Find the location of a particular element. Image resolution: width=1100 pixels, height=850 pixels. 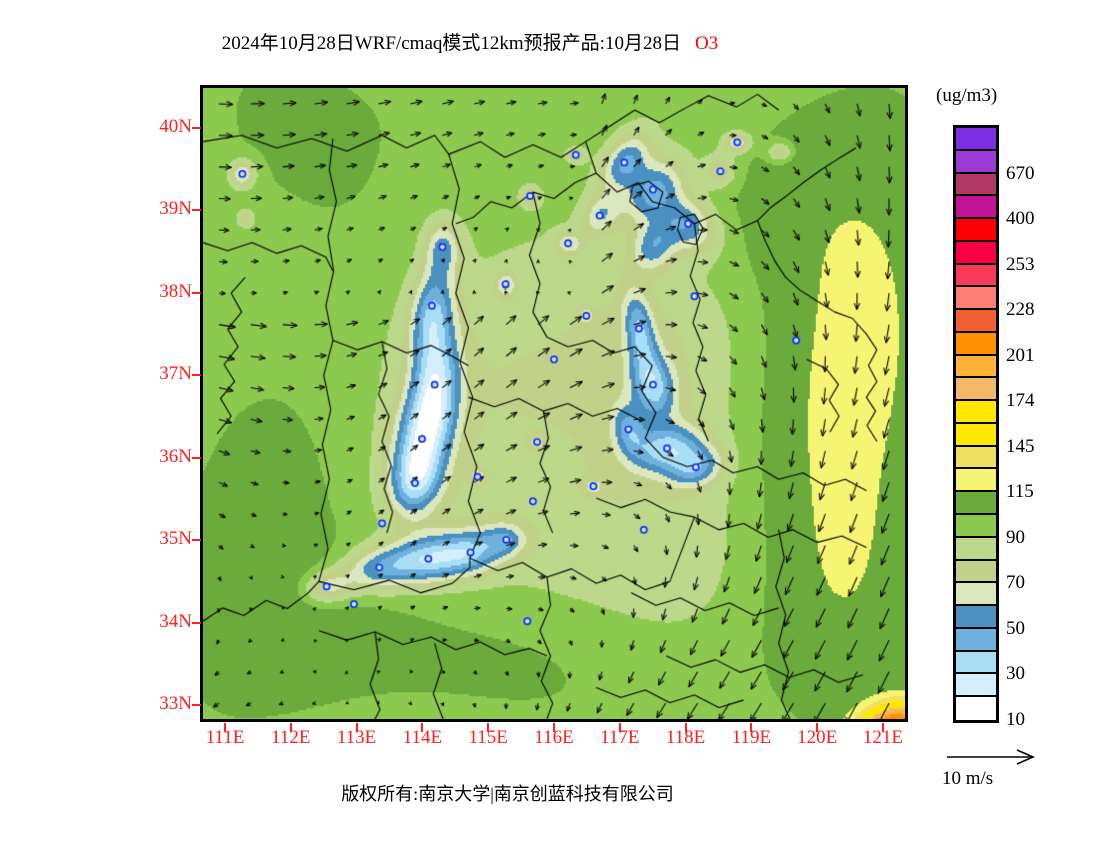

colorbar is located at coordinates (976, 424).